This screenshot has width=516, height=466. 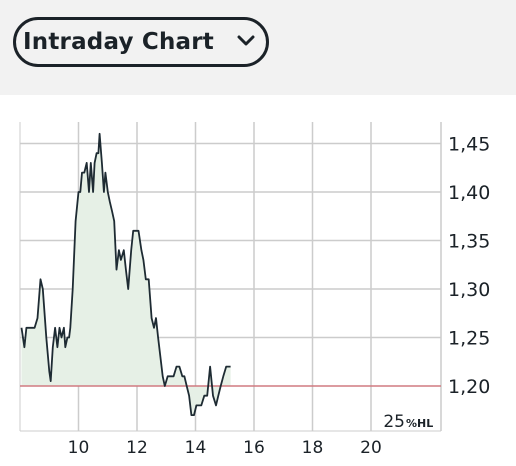 What do you see at coordinates (79, 448) in the screenshot?
I see `x-tick-label: 10` at bounding box center [79, 448].